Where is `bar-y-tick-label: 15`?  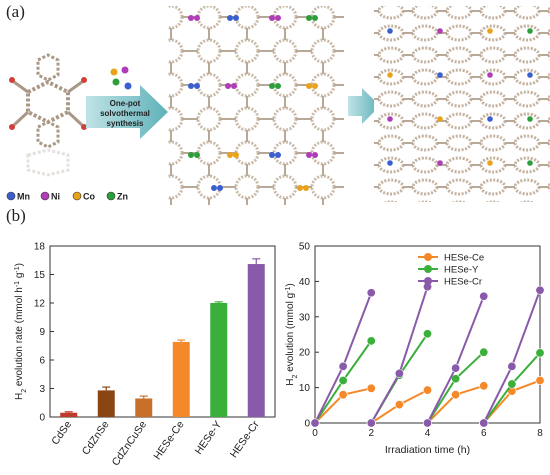 bar-y-tick-label: 15 is located at coordinates (40, 275).